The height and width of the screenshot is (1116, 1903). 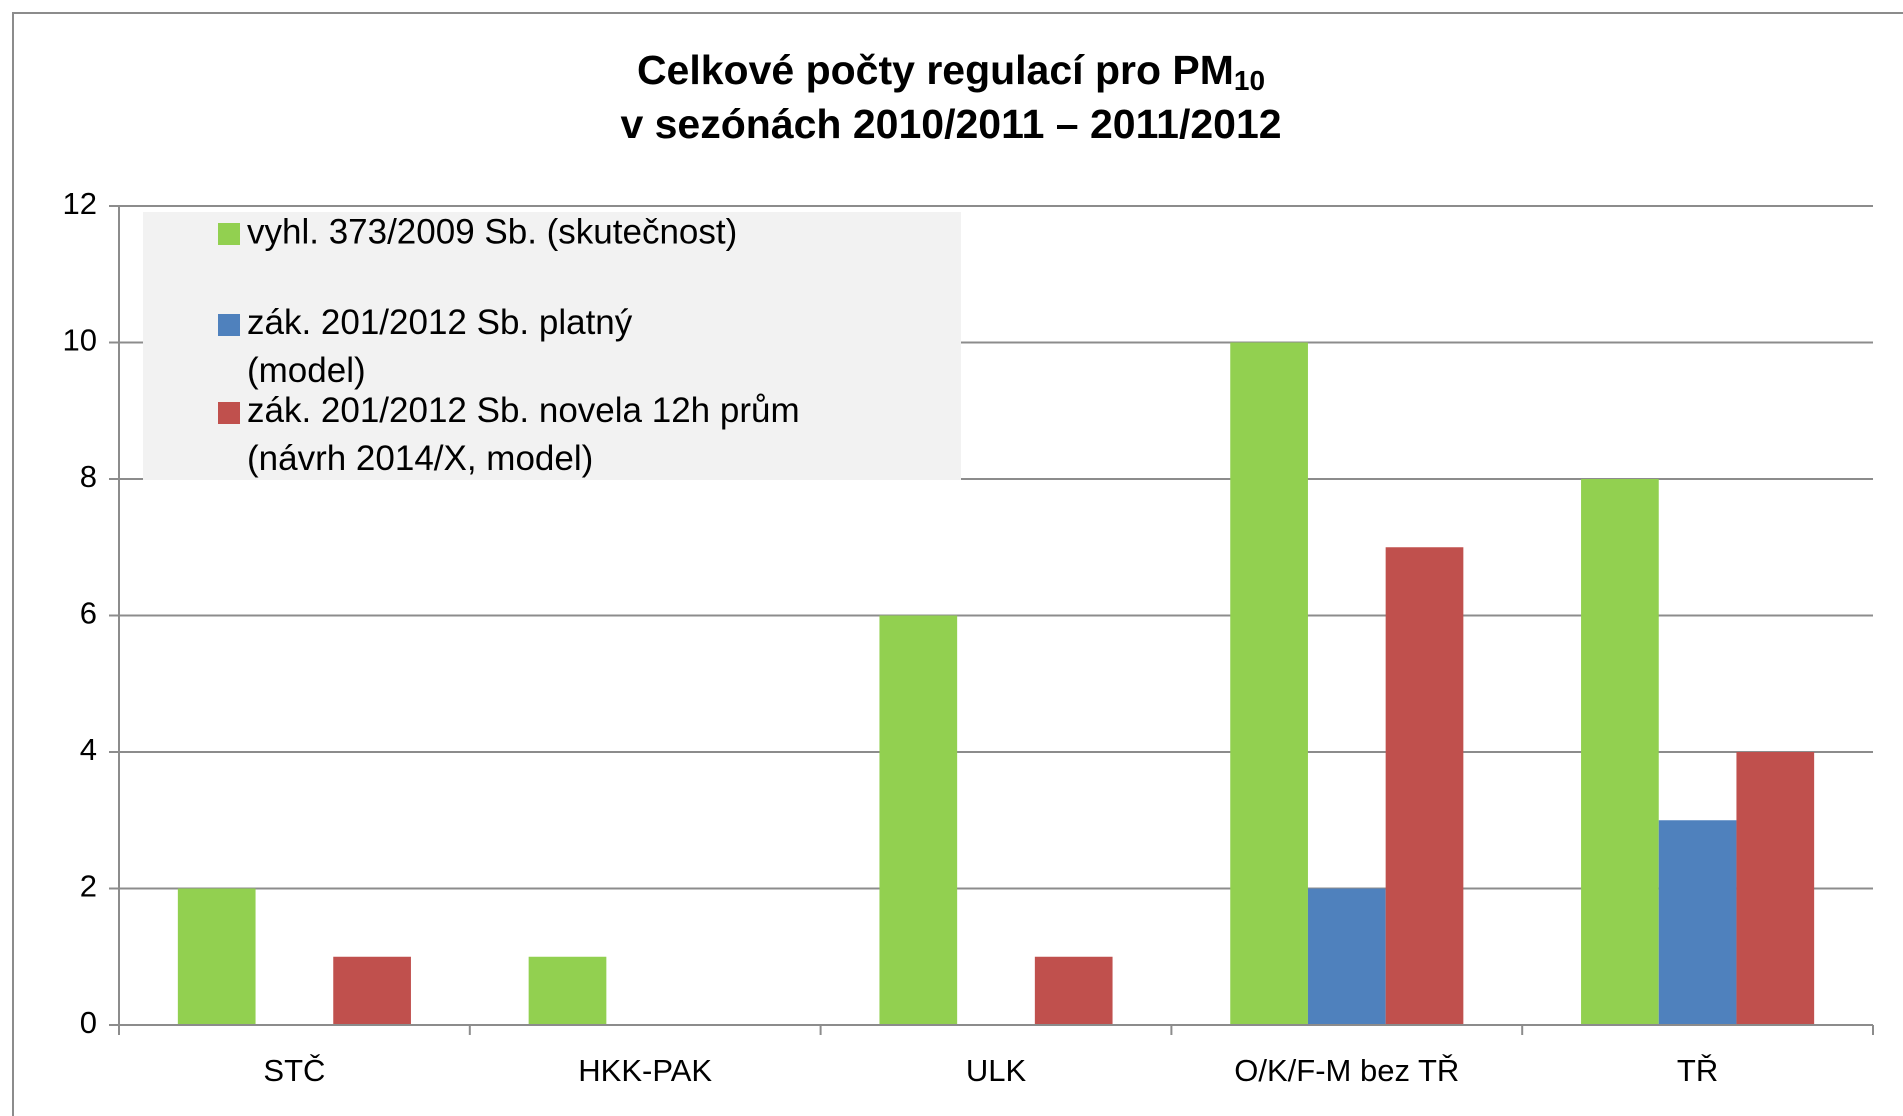 What do you see at coordinates (996, 1070) in the screenshot?
I see `x-tick-label: ULK` at bounding box center [996, 1070].